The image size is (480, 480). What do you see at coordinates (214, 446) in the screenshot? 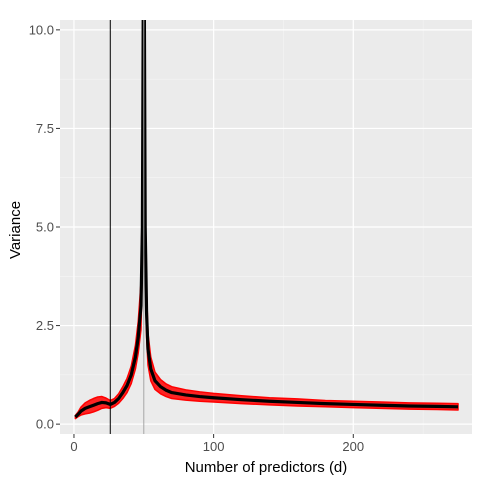
I see `x-tick-label: 100` at bounding box center [214, 446].